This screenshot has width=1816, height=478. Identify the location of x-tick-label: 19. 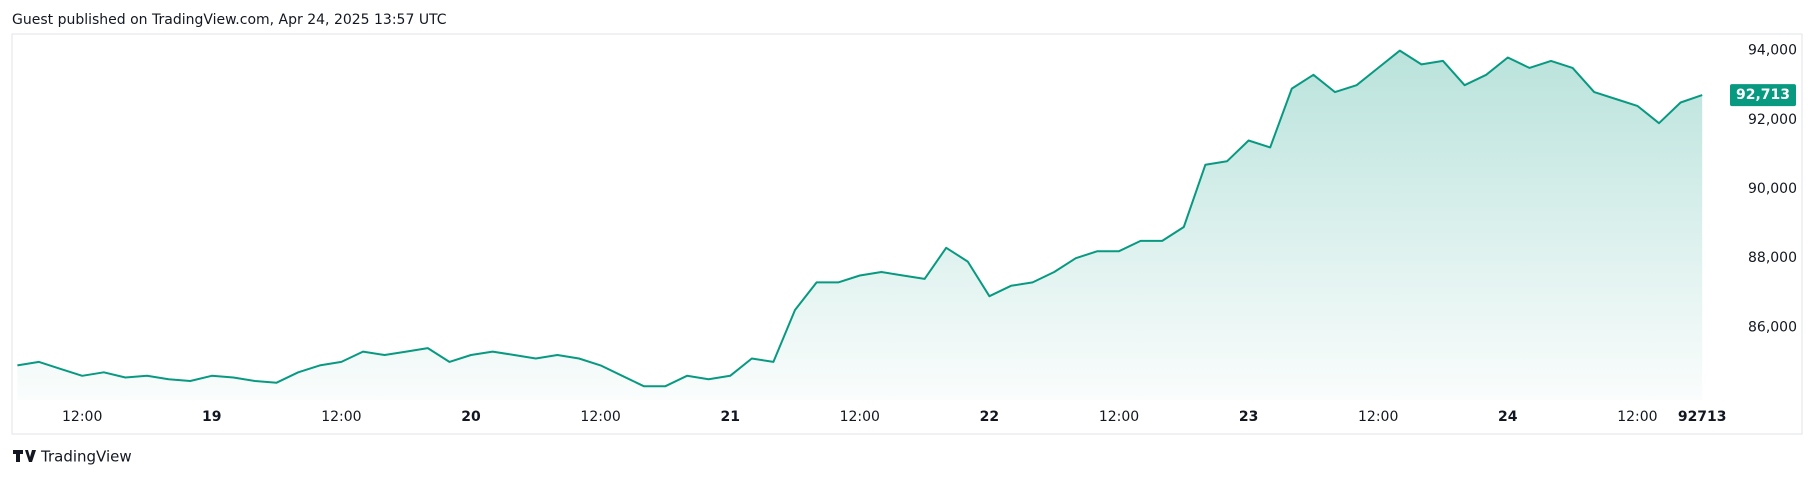
(211, 417).